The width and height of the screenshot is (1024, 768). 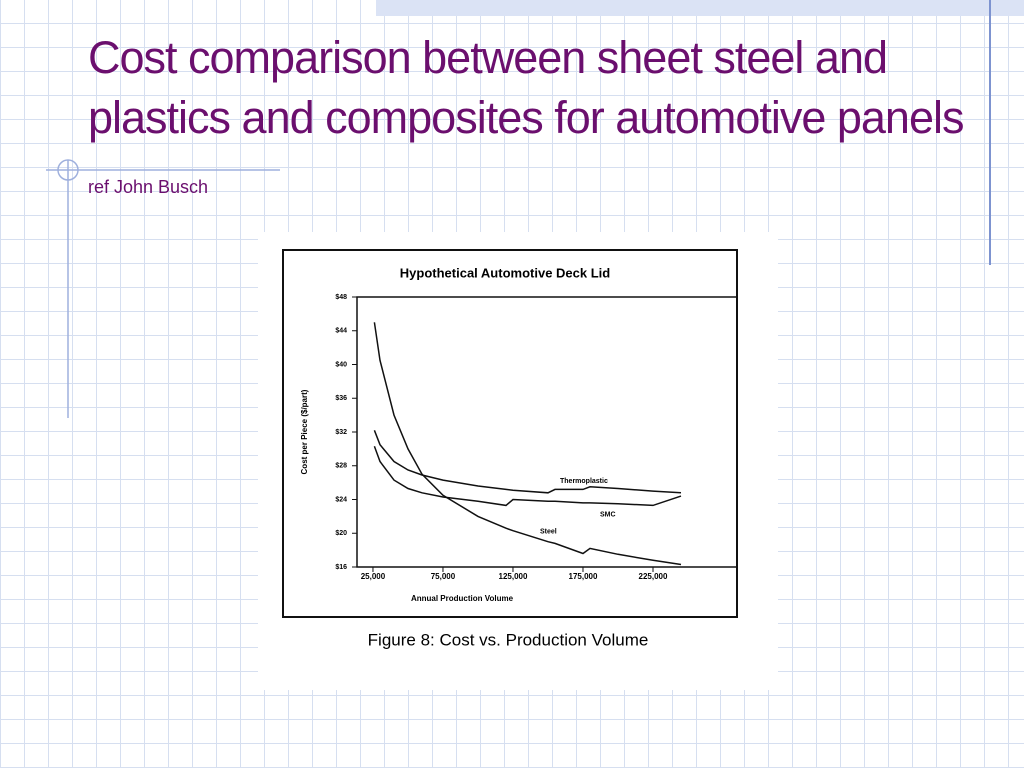 What do you see at coordinates (584, 481) in the screenshot?
I see `series-label: Thermoplastic` at bounding box center [584, 481].